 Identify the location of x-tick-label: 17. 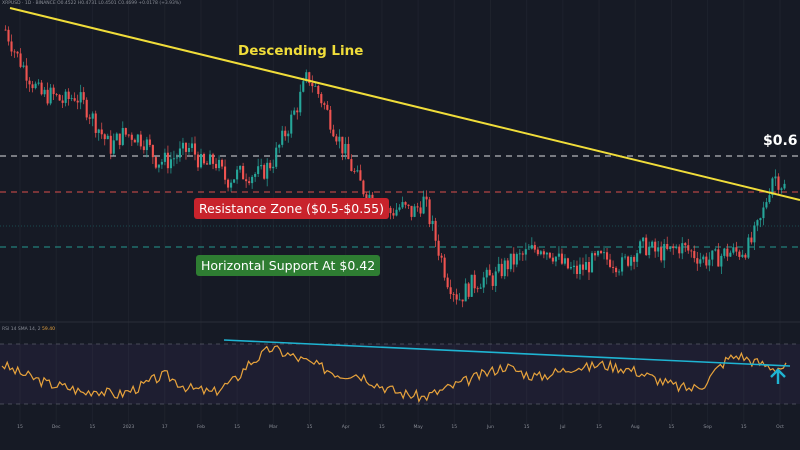
(164, 427).